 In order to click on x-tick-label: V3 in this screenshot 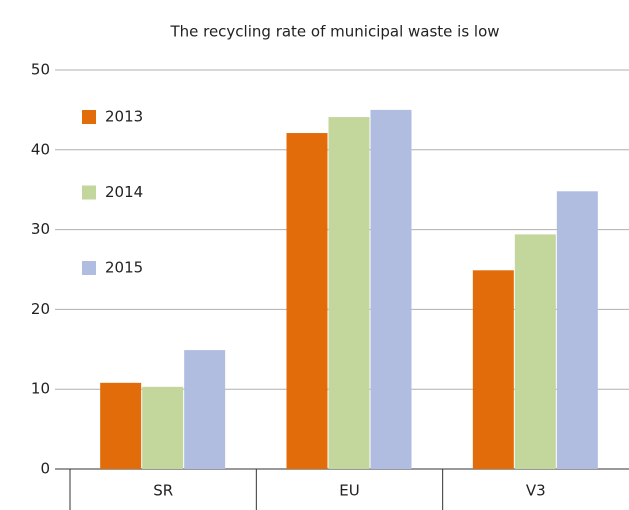, I will do `click(536, 491)`.